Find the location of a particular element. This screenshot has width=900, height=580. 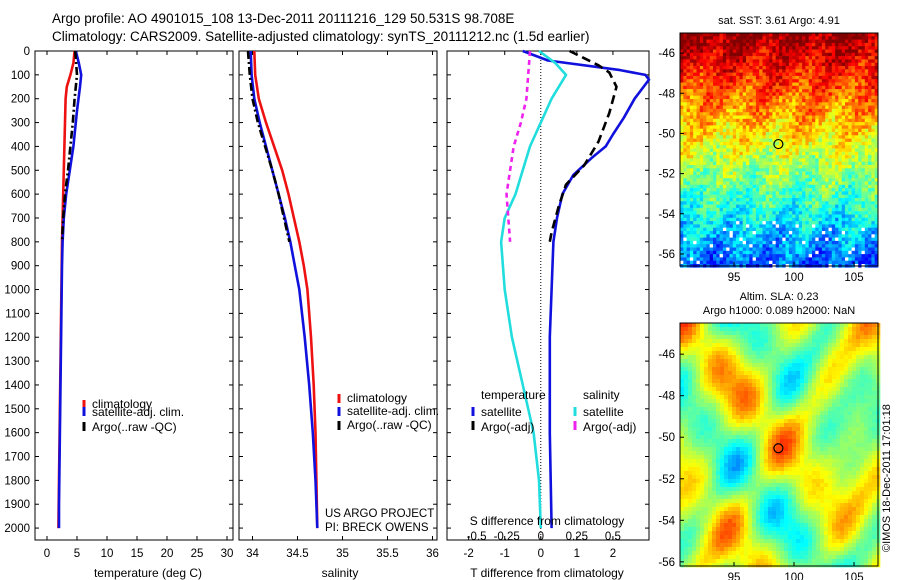

y-tick-label: 2000 is located at coordinates (17, 529).